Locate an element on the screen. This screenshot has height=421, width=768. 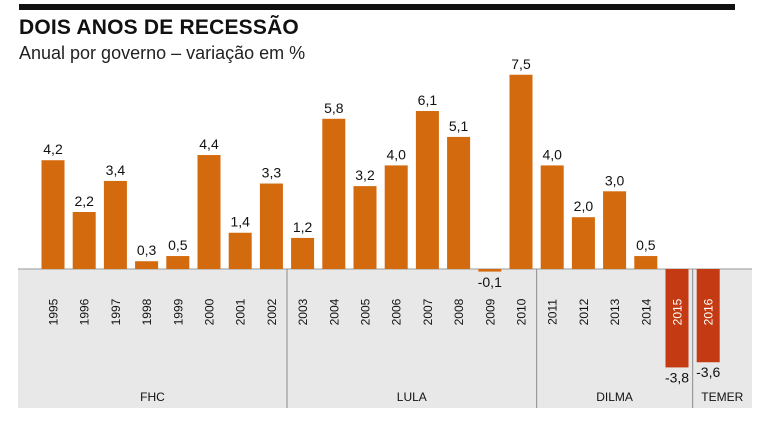
group-label-fhc: FHC is located at coordinates (152, 397).